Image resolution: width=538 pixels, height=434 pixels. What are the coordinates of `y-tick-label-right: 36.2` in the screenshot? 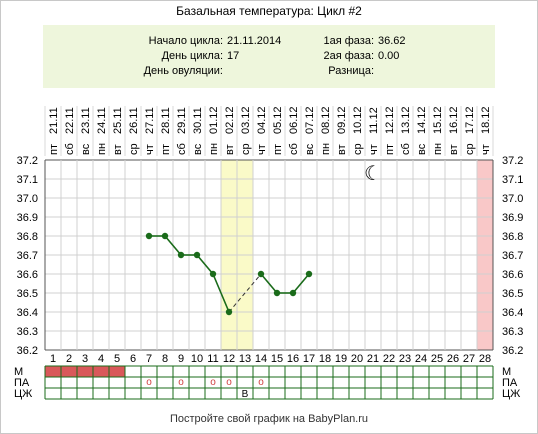 It's located at (512, 351).